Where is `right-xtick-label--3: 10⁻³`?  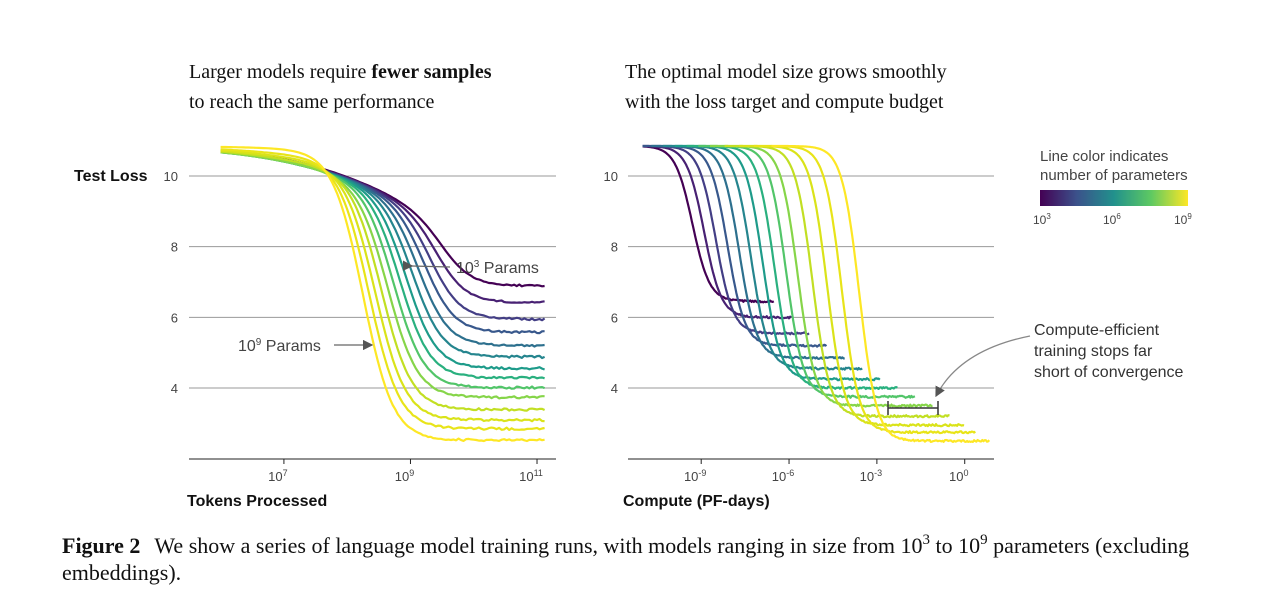
right-xtick-label--3: 10⁻³ is located at coordinates (871, 476).